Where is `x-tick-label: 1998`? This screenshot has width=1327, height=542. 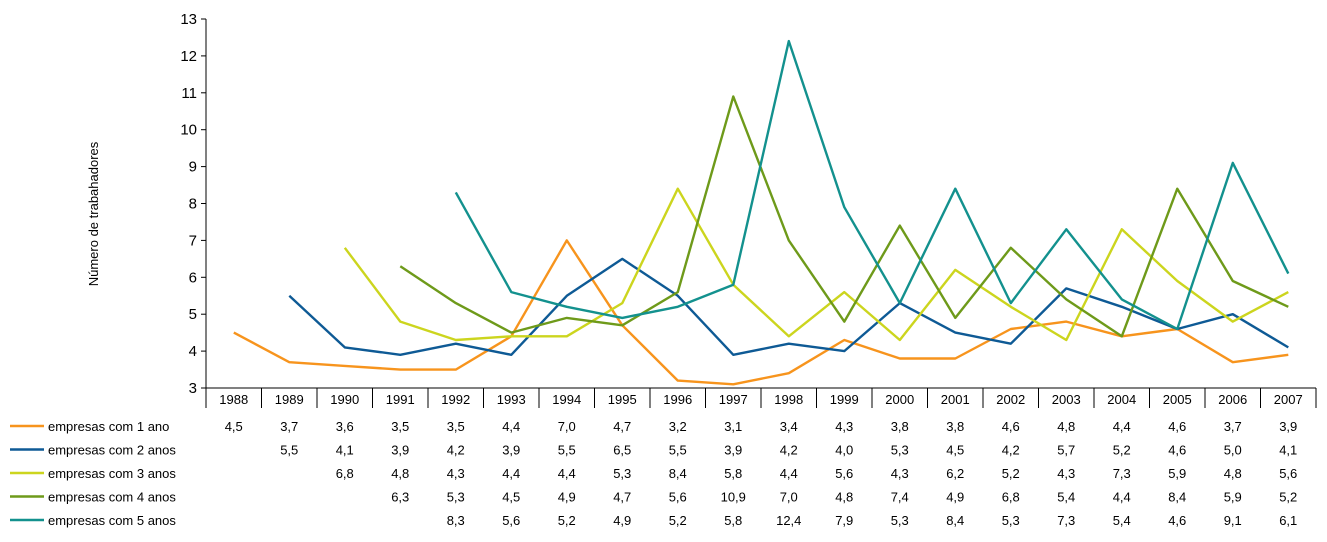 x-tick-label: 1998 is located at coordinates (788, 399).